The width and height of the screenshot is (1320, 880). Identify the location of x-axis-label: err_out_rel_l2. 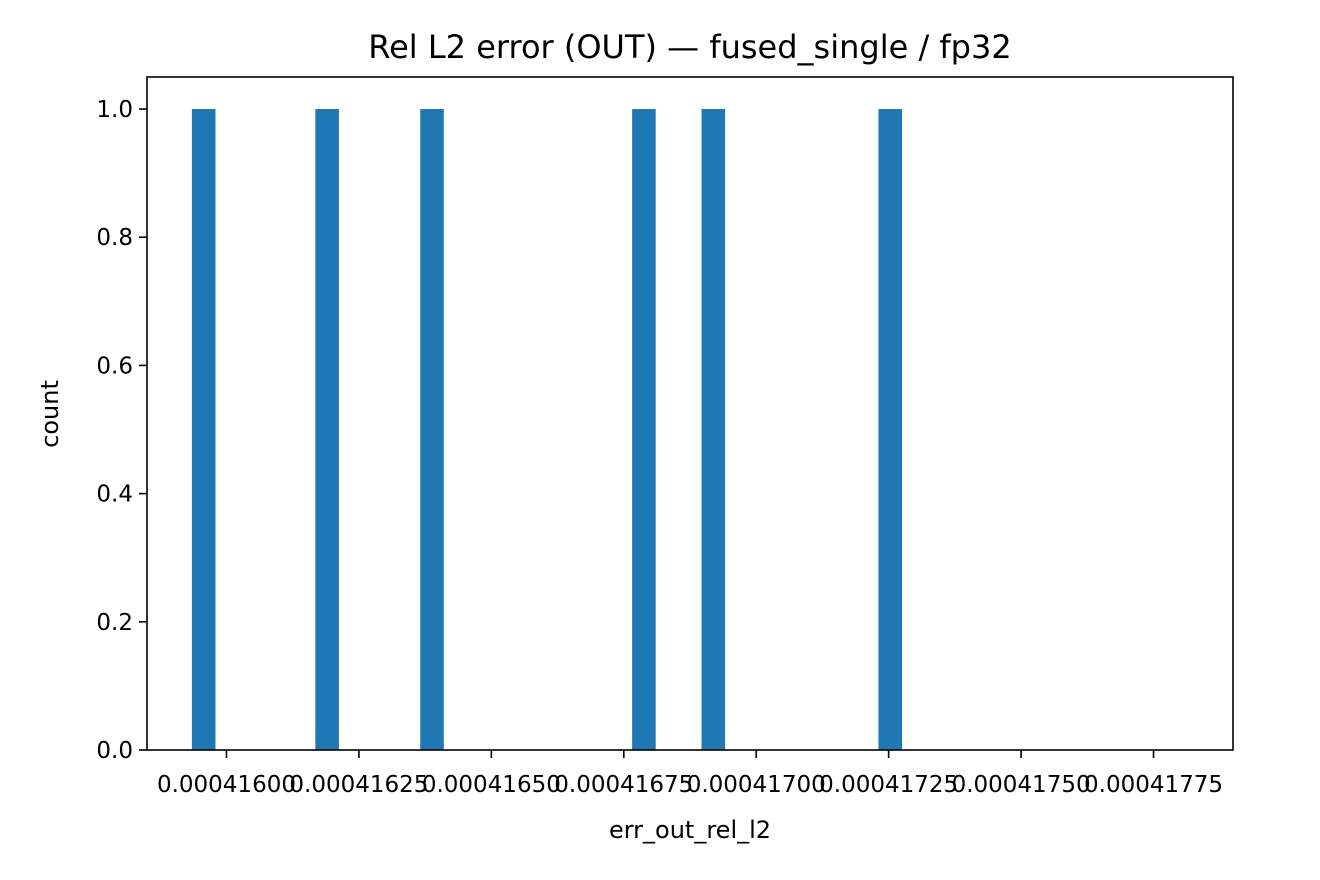
(690, 830).